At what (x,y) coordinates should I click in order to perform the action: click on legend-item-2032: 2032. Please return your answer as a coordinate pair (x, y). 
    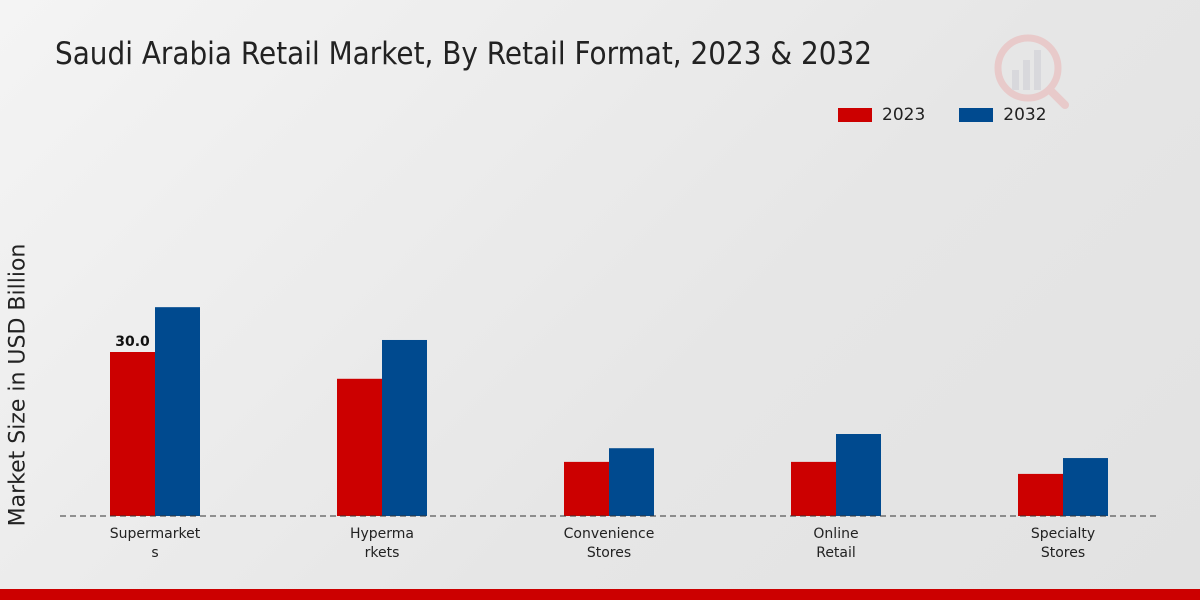
    Looking at the image, I should click on (1003, 115).